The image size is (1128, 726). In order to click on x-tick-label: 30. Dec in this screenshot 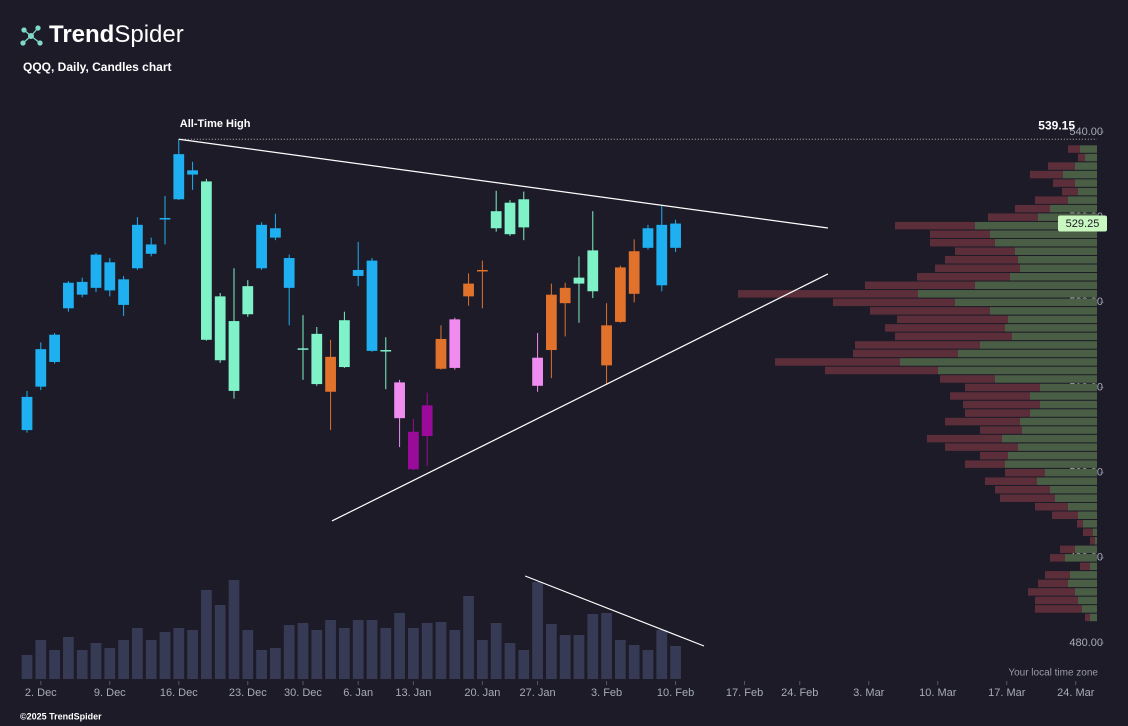, I will do `click(303, 693)`.